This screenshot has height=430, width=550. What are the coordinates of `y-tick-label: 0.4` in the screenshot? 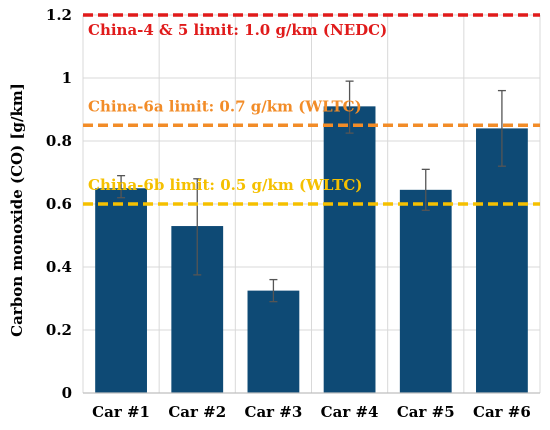 It's located at (59, 267).